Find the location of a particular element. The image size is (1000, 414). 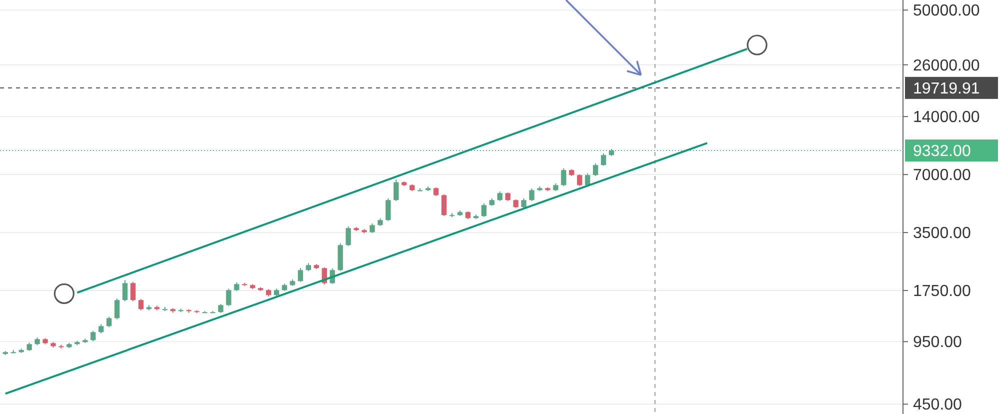

ref-line-label: 19719.91 is located at coordinates (946, 89).